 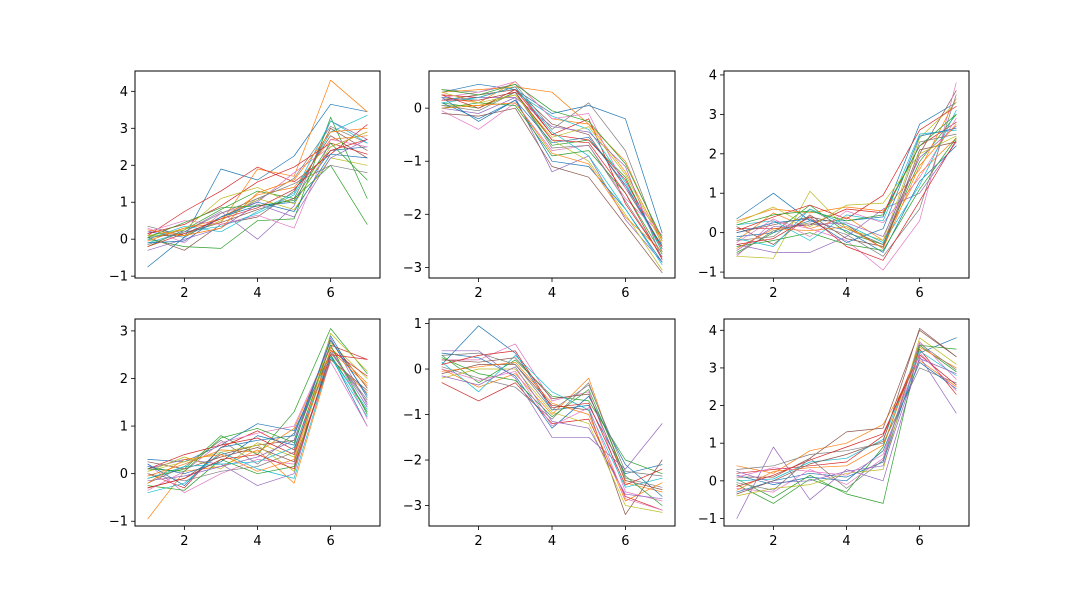 I want to click on y-tick-label: −2, so click(x=412, y=215).